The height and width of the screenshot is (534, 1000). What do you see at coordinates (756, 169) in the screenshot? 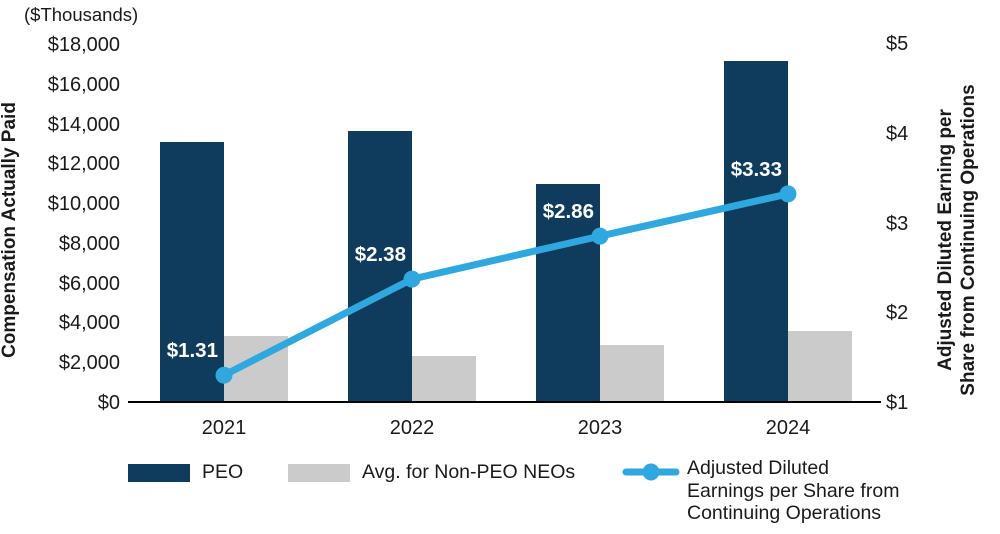
I see `eps-point-label-2024: $3.33` at bounding box center [756, 169].